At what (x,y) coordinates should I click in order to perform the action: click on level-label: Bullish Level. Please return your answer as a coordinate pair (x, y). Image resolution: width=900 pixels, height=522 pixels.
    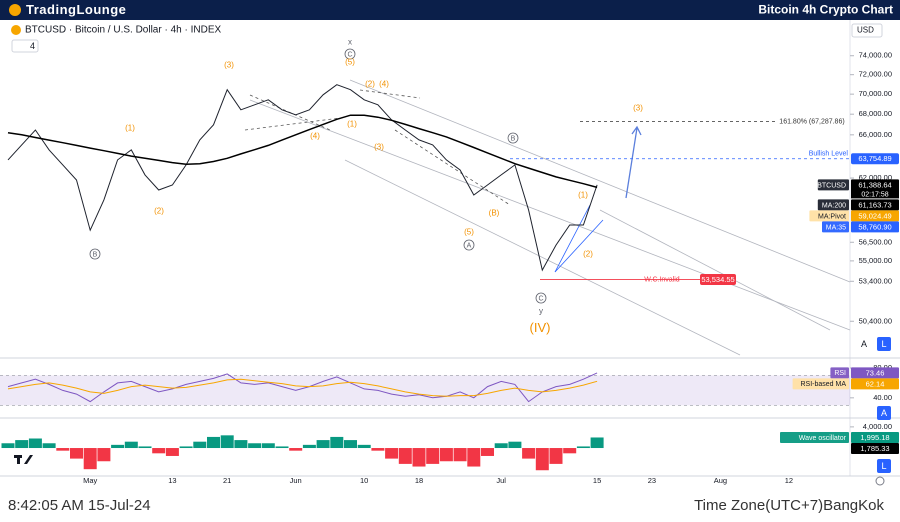
    Looking at the image, I should click on (829, 154).